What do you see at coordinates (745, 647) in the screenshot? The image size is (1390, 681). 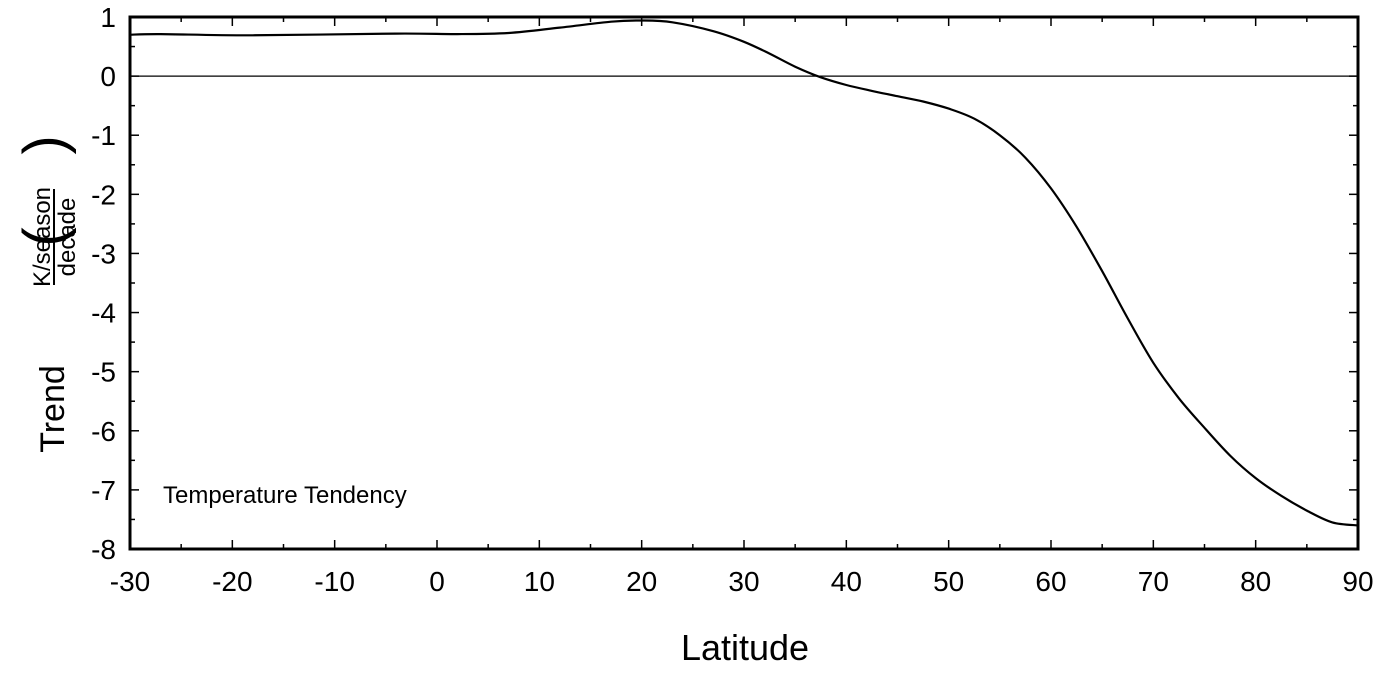 I see `x-axis-label: Latitude` at bounding box center [745, 647].